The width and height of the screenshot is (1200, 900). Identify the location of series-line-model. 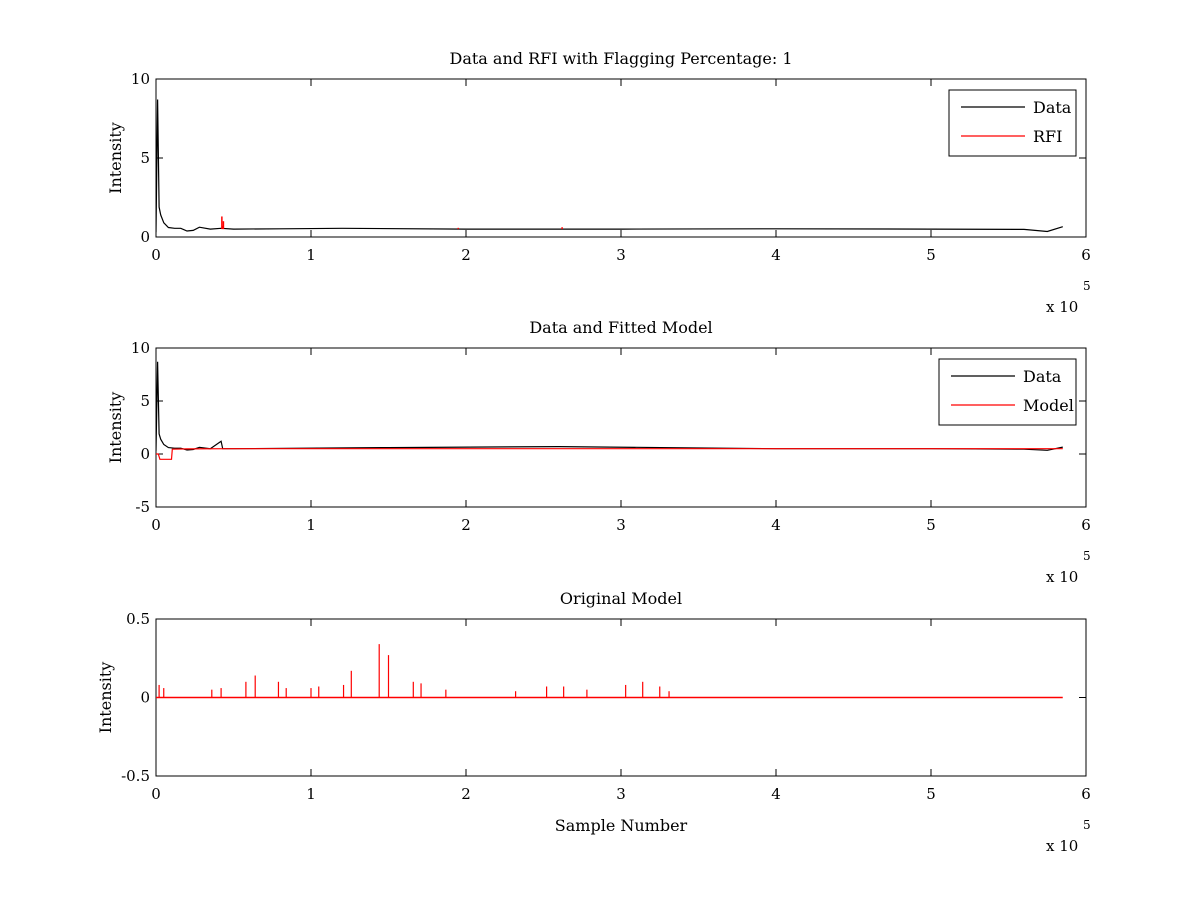
(609, 454).